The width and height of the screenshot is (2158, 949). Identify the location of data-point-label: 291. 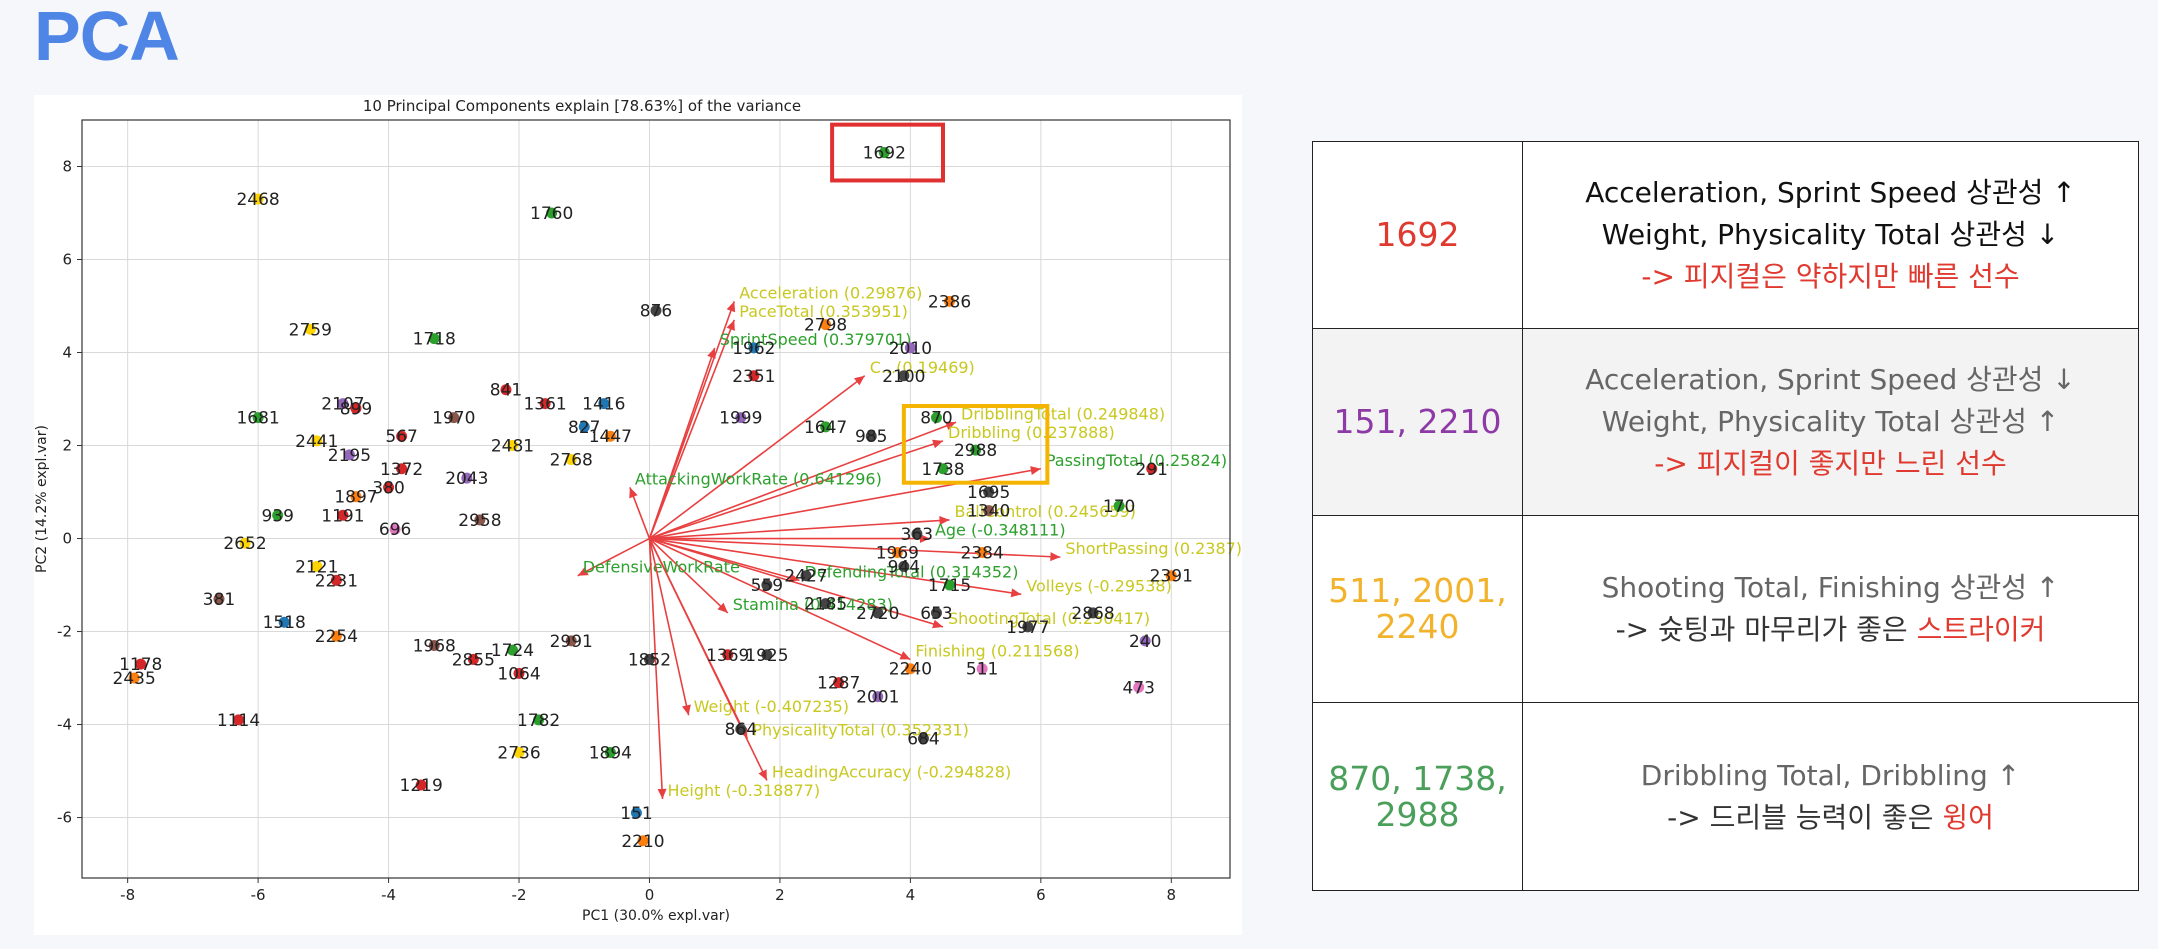
(1152, 470).